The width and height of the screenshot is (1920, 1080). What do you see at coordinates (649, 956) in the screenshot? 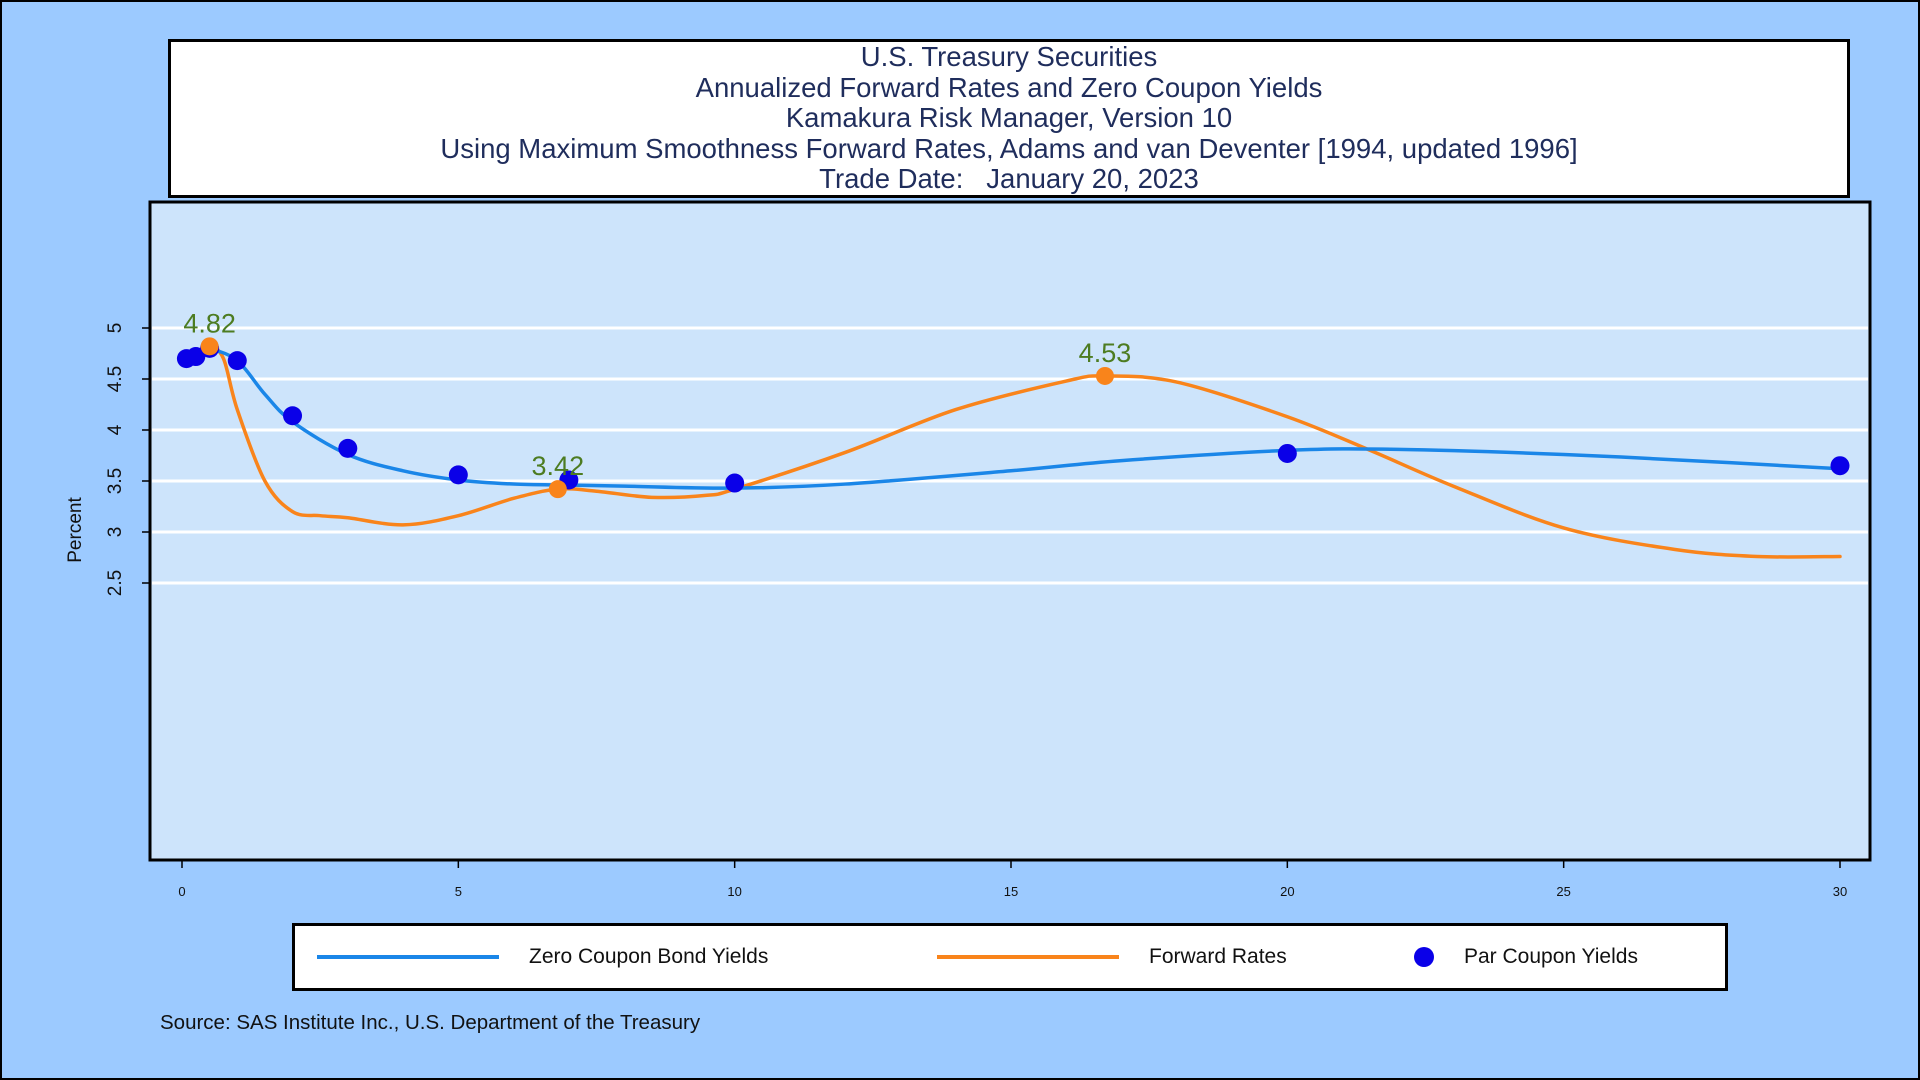
I see `legend-label-zero-coupon: Zero Coupon Bond Yields` at bounding box center [649, 956].